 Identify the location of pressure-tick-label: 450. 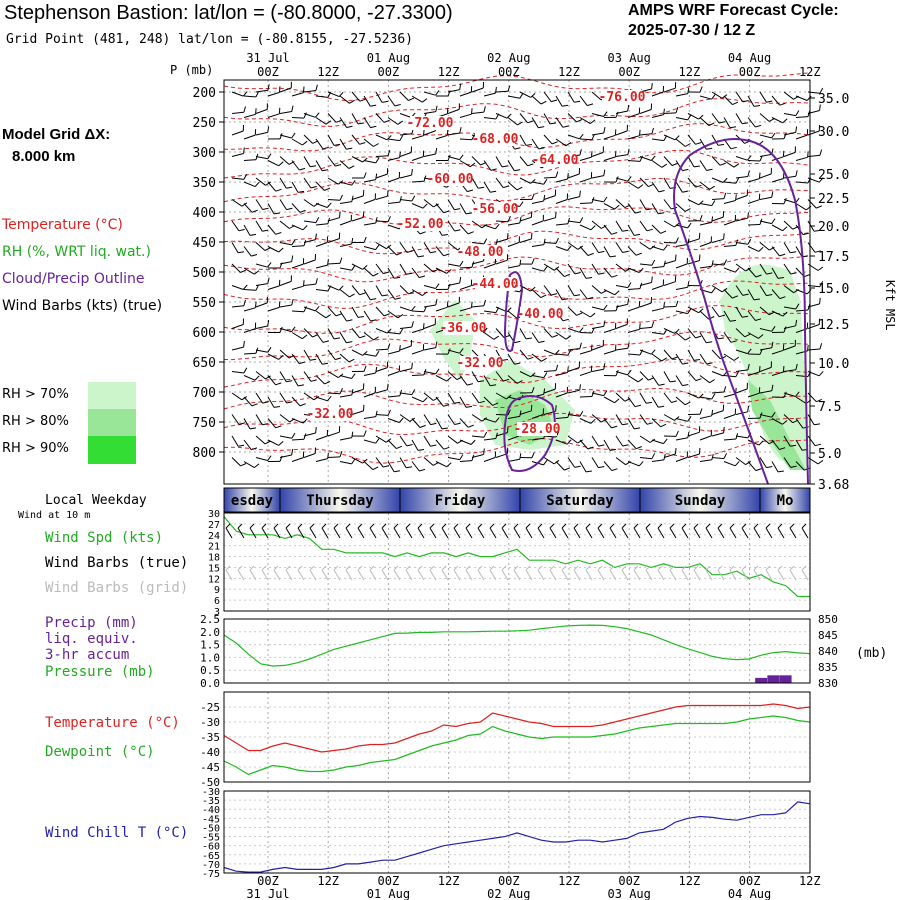
(204, 243).